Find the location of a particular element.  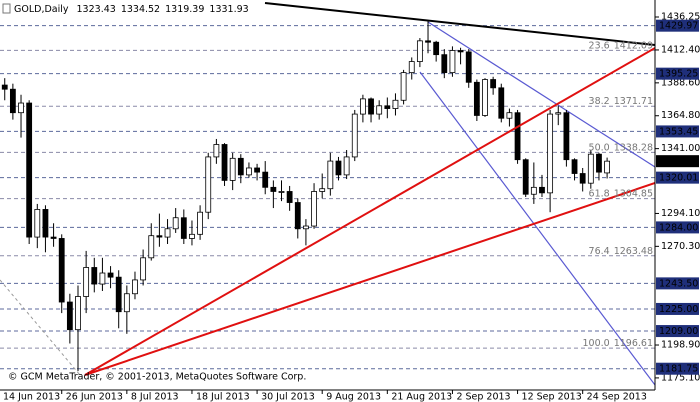

y-tick-label: 1175.10 is located at coordinates (680, 377).